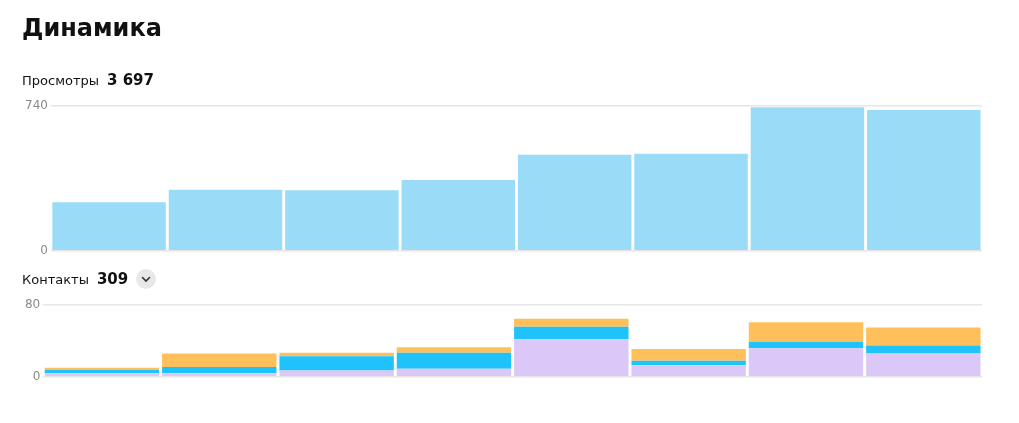 This screenshot has height=423, width=1019. What do you see at coordinates (36, 105) in the screenshot?
I see `y-tick-label: 740` at bounding box center [36, 105].